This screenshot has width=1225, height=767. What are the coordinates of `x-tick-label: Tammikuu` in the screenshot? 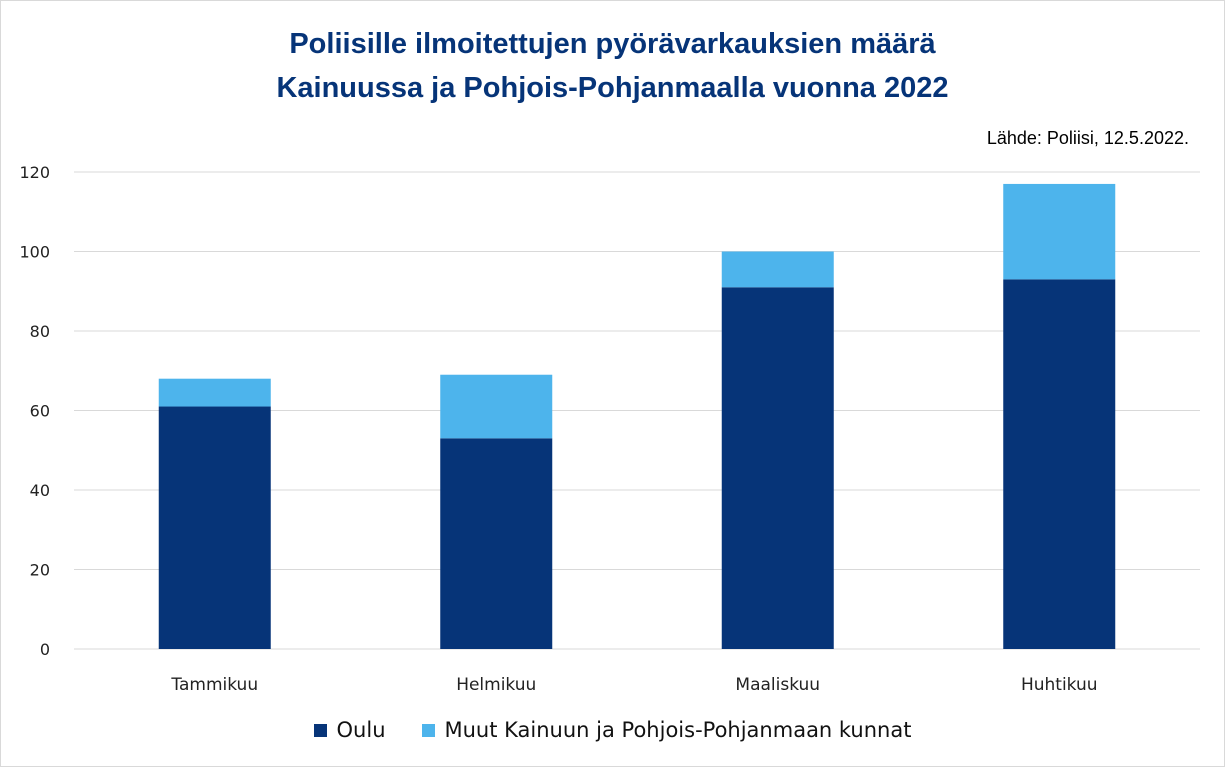 It's located at (214, 685).